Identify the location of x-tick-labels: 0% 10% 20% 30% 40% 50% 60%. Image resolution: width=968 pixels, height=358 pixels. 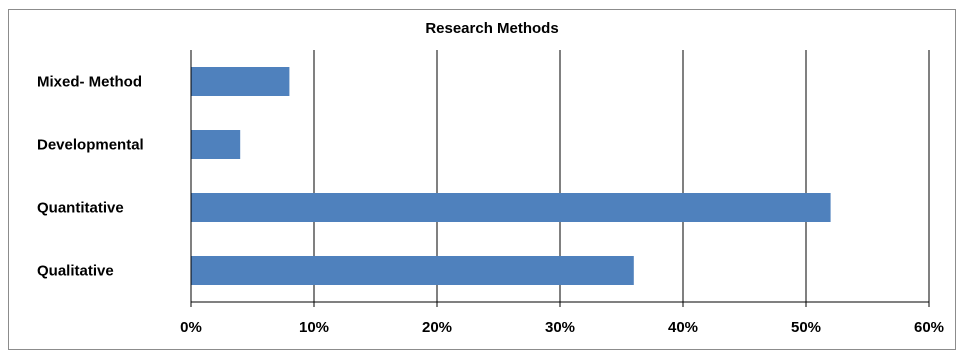
(562, 327).